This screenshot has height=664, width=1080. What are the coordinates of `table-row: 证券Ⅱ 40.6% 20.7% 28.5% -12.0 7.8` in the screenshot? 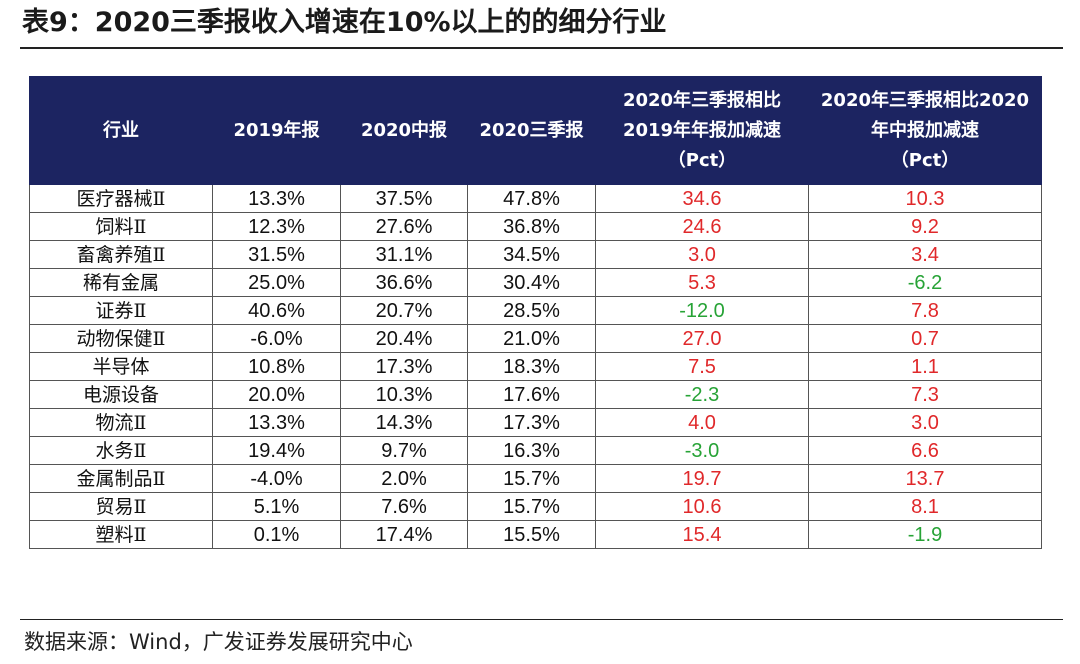 It's located at (535, 310).